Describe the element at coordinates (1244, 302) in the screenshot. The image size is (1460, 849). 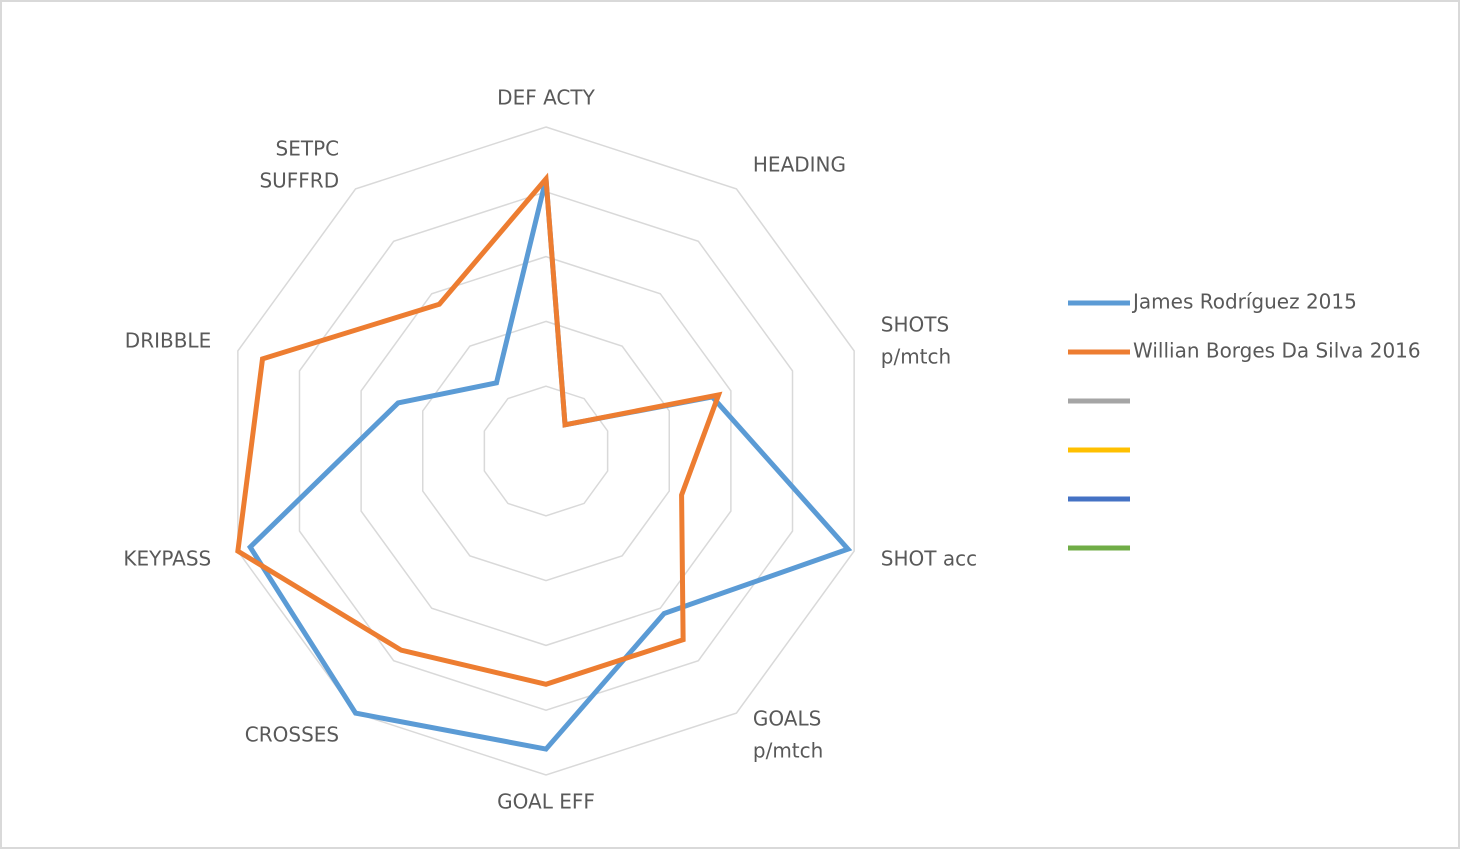
I see `legend-label: James Rodríguez 2015` at that location.